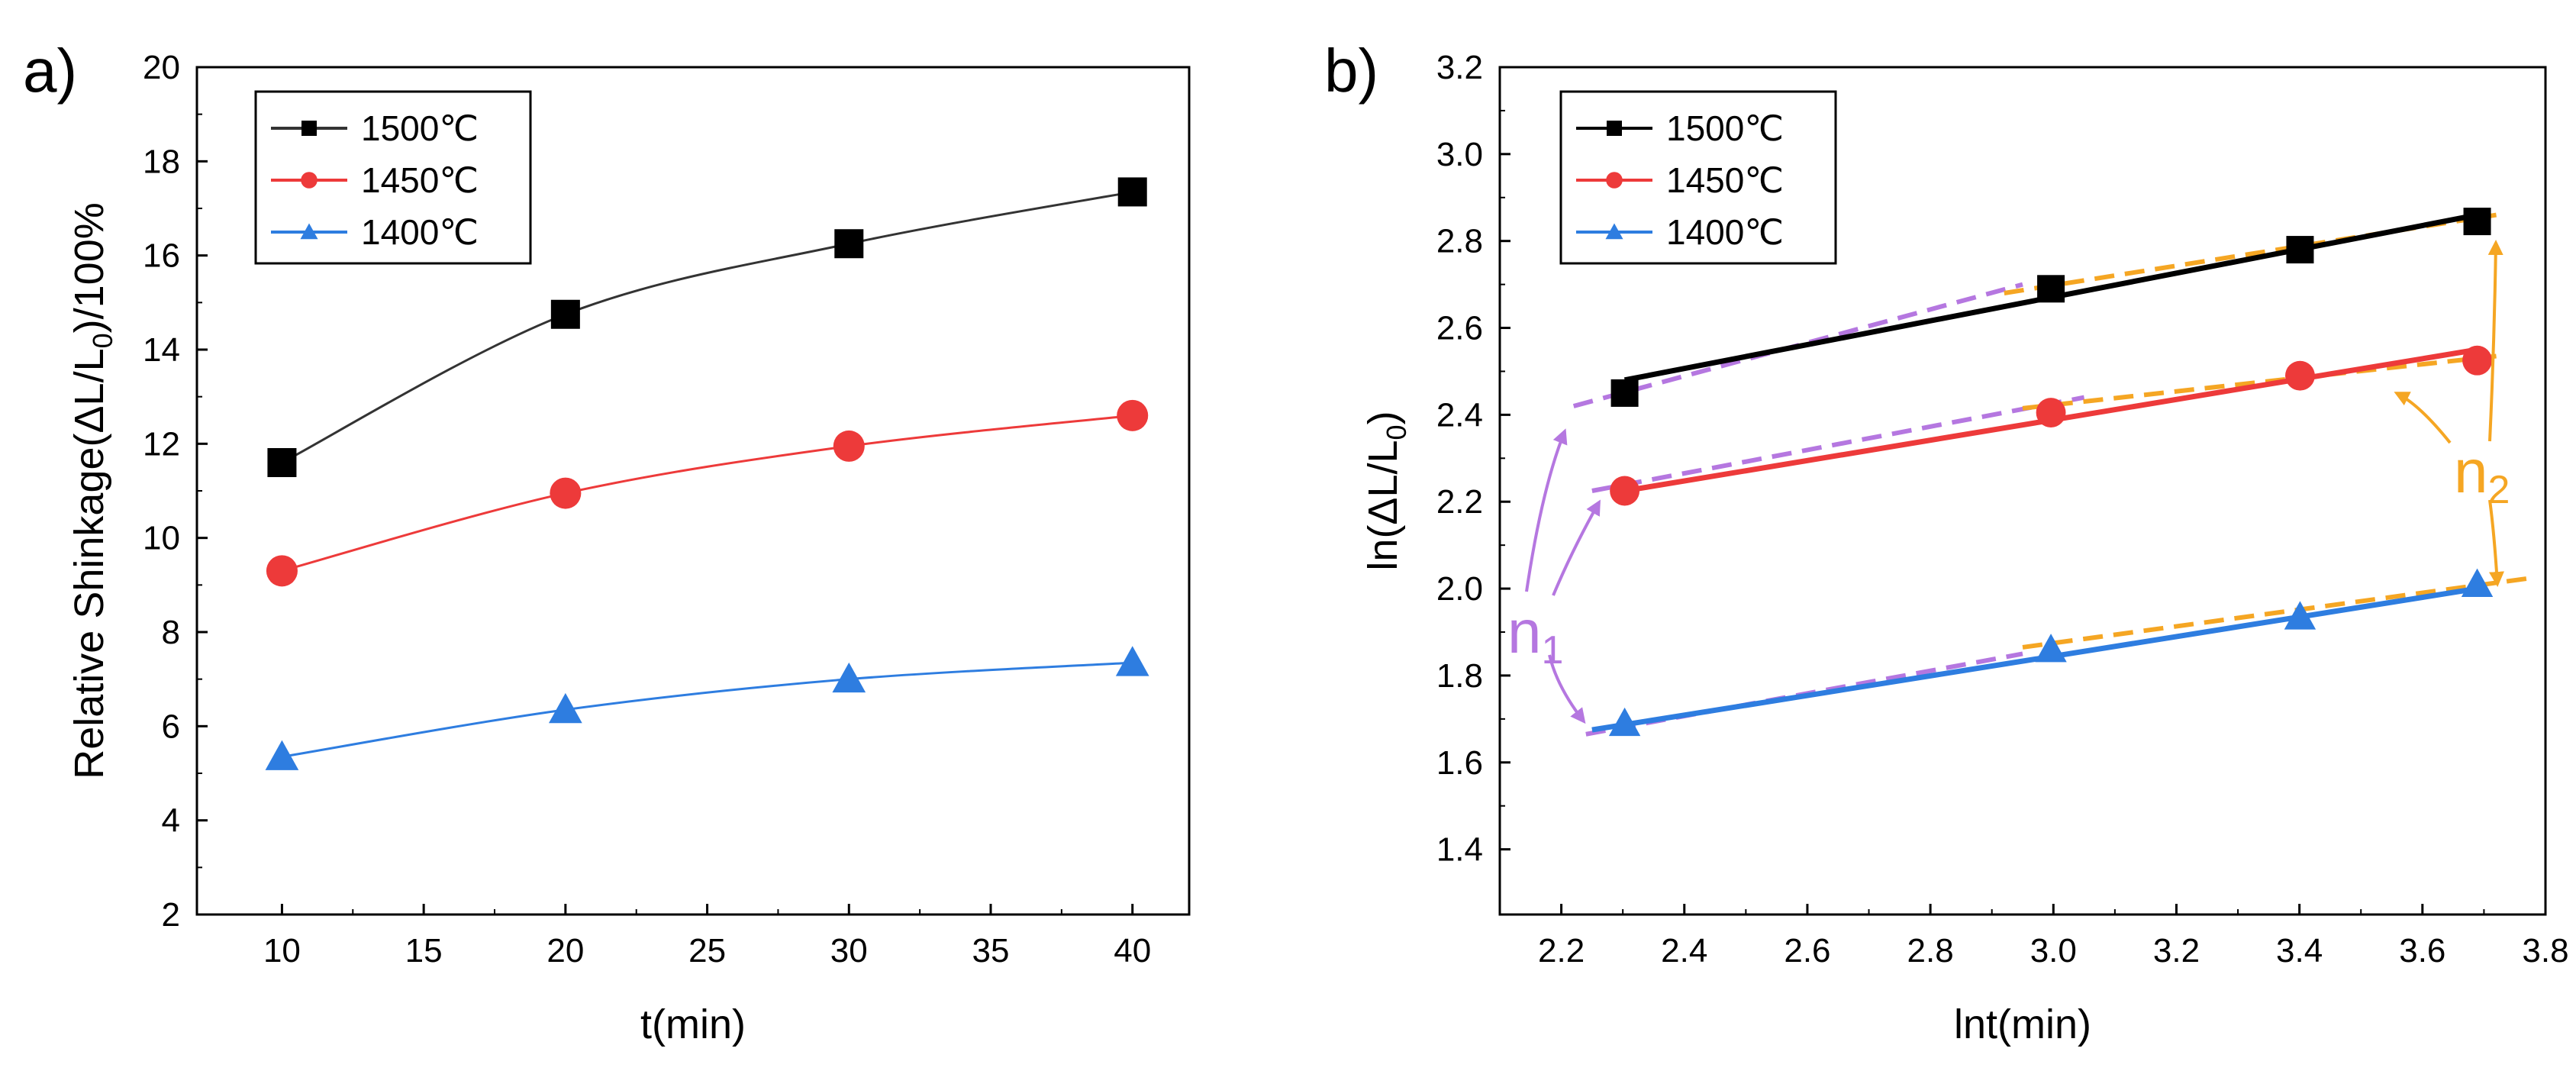 The width and height of the screenshot is (2576, 1071). What do you see at coordinates (1133, 950) in the screenshot?
I see `panel-a-x-tick-label: 40` at bounding box center [1133, 950].